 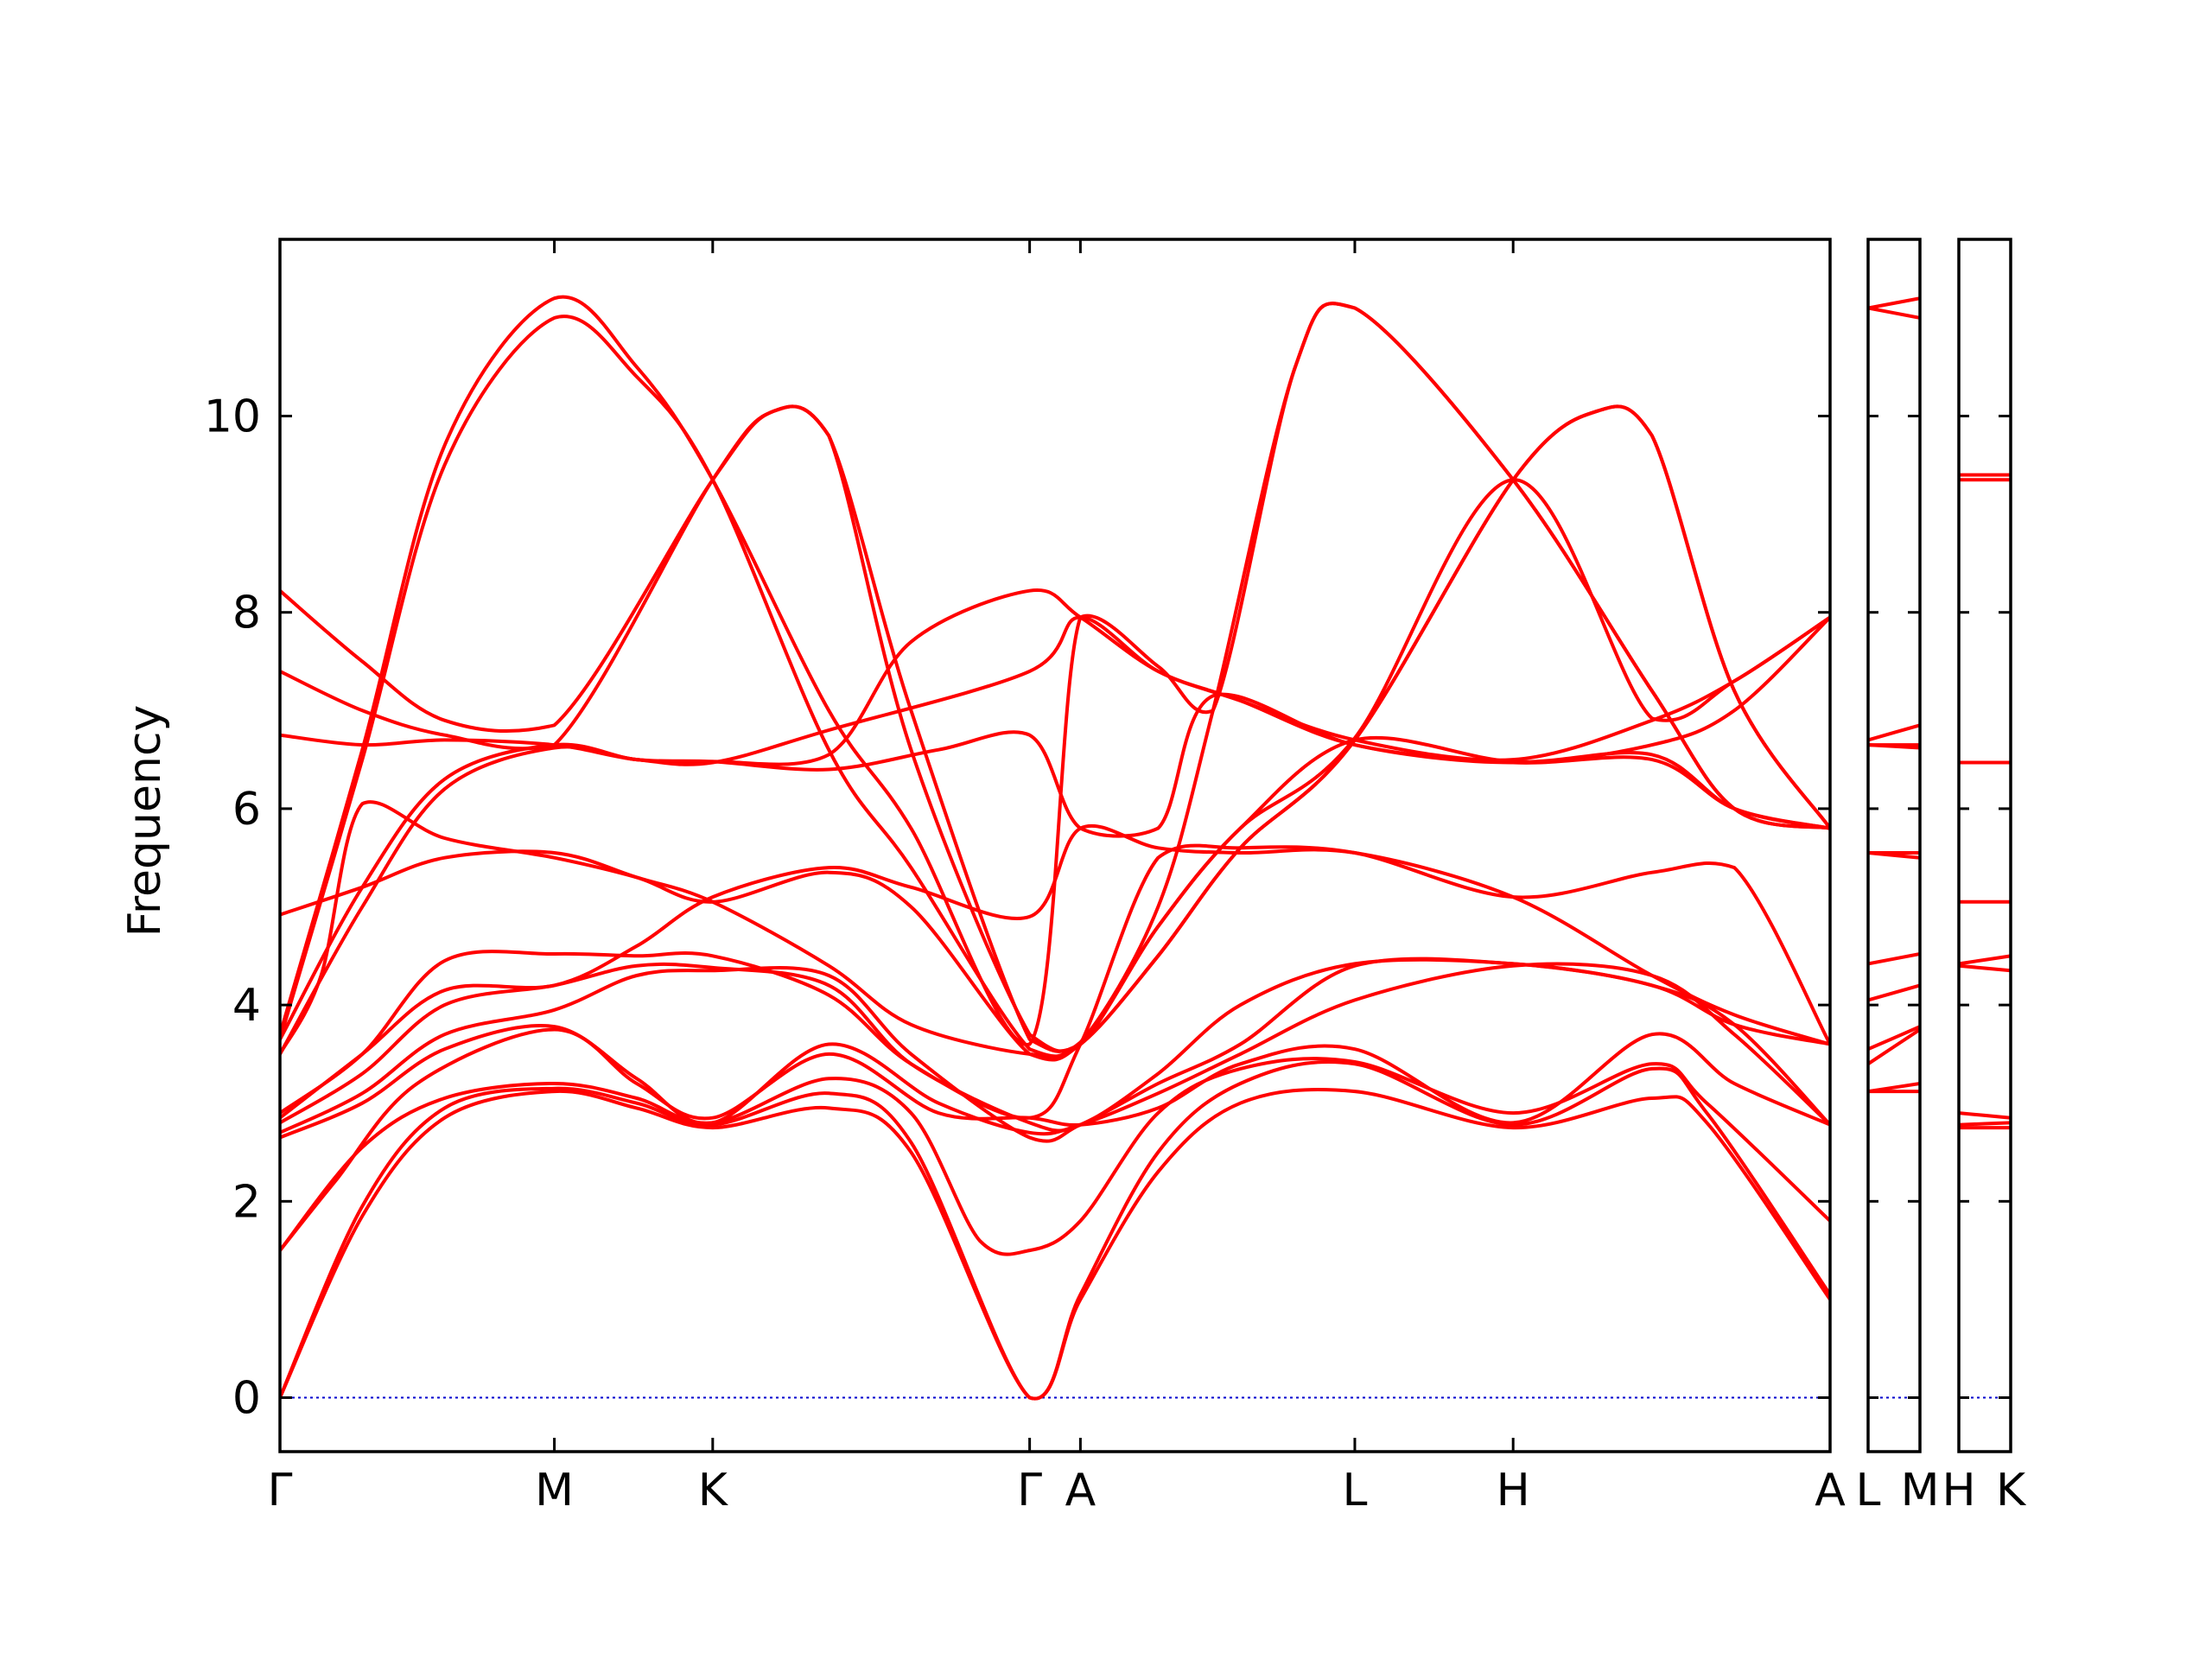 I want to click on y-tick-label: 10, so click(x=232, y=416).